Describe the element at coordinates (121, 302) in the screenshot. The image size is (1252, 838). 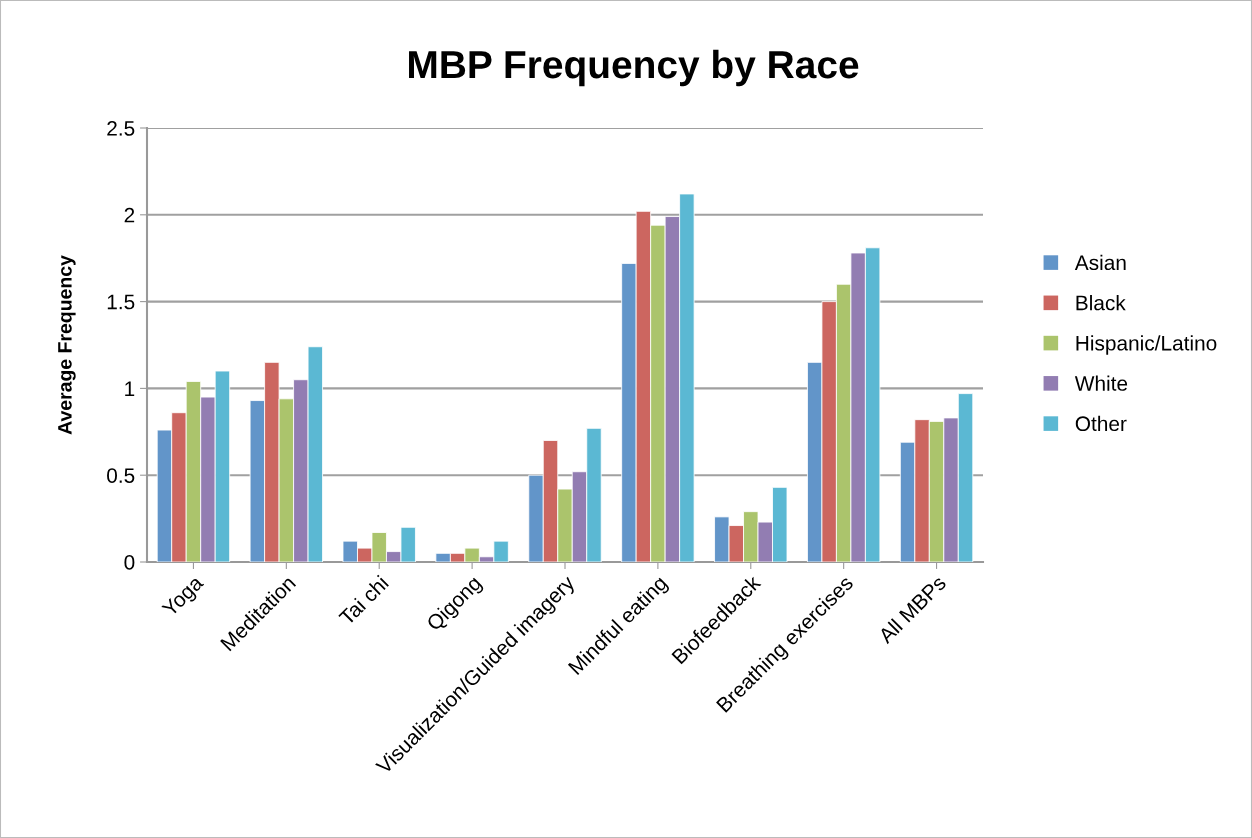
I see `y-tick-label: 1.5` at that location.